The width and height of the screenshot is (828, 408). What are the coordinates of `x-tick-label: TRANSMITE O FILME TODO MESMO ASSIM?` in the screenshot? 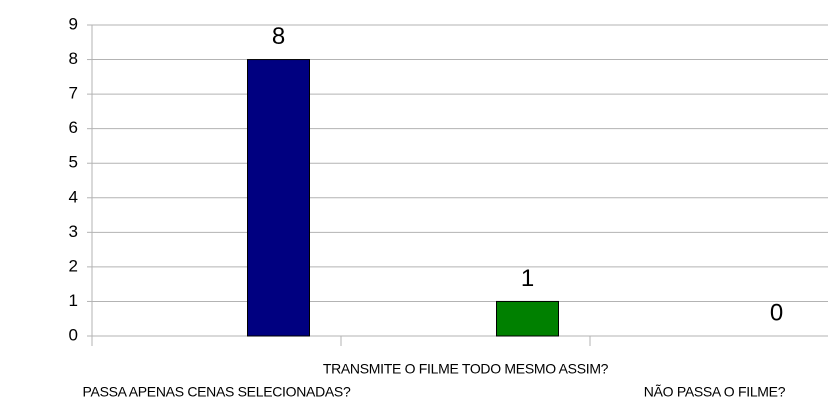 It's located at (466, 369).